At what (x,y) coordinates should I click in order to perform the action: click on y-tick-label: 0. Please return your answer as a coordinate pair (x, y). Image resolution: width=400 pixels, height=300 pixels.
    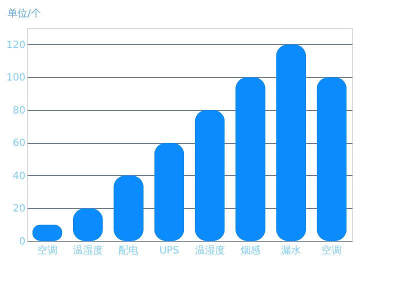
    Looking at the image, I should click on (22, 242).